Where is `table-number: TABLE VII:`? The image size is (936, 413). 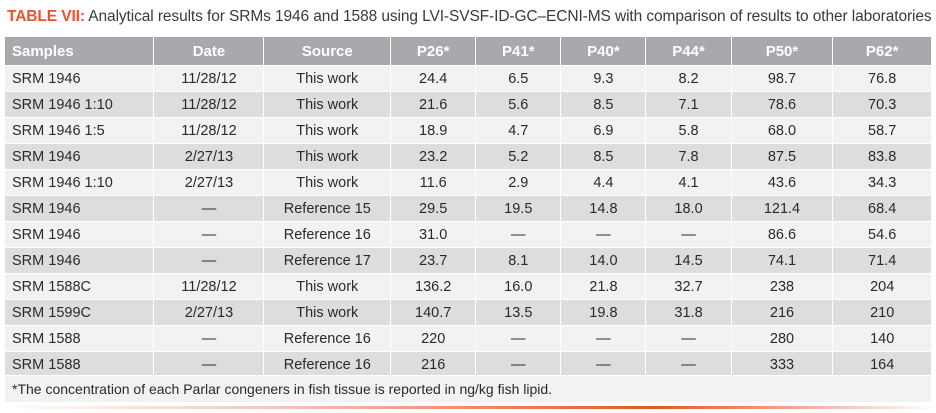
table-number: TABLE VII: is located at coordinates (46, 16).